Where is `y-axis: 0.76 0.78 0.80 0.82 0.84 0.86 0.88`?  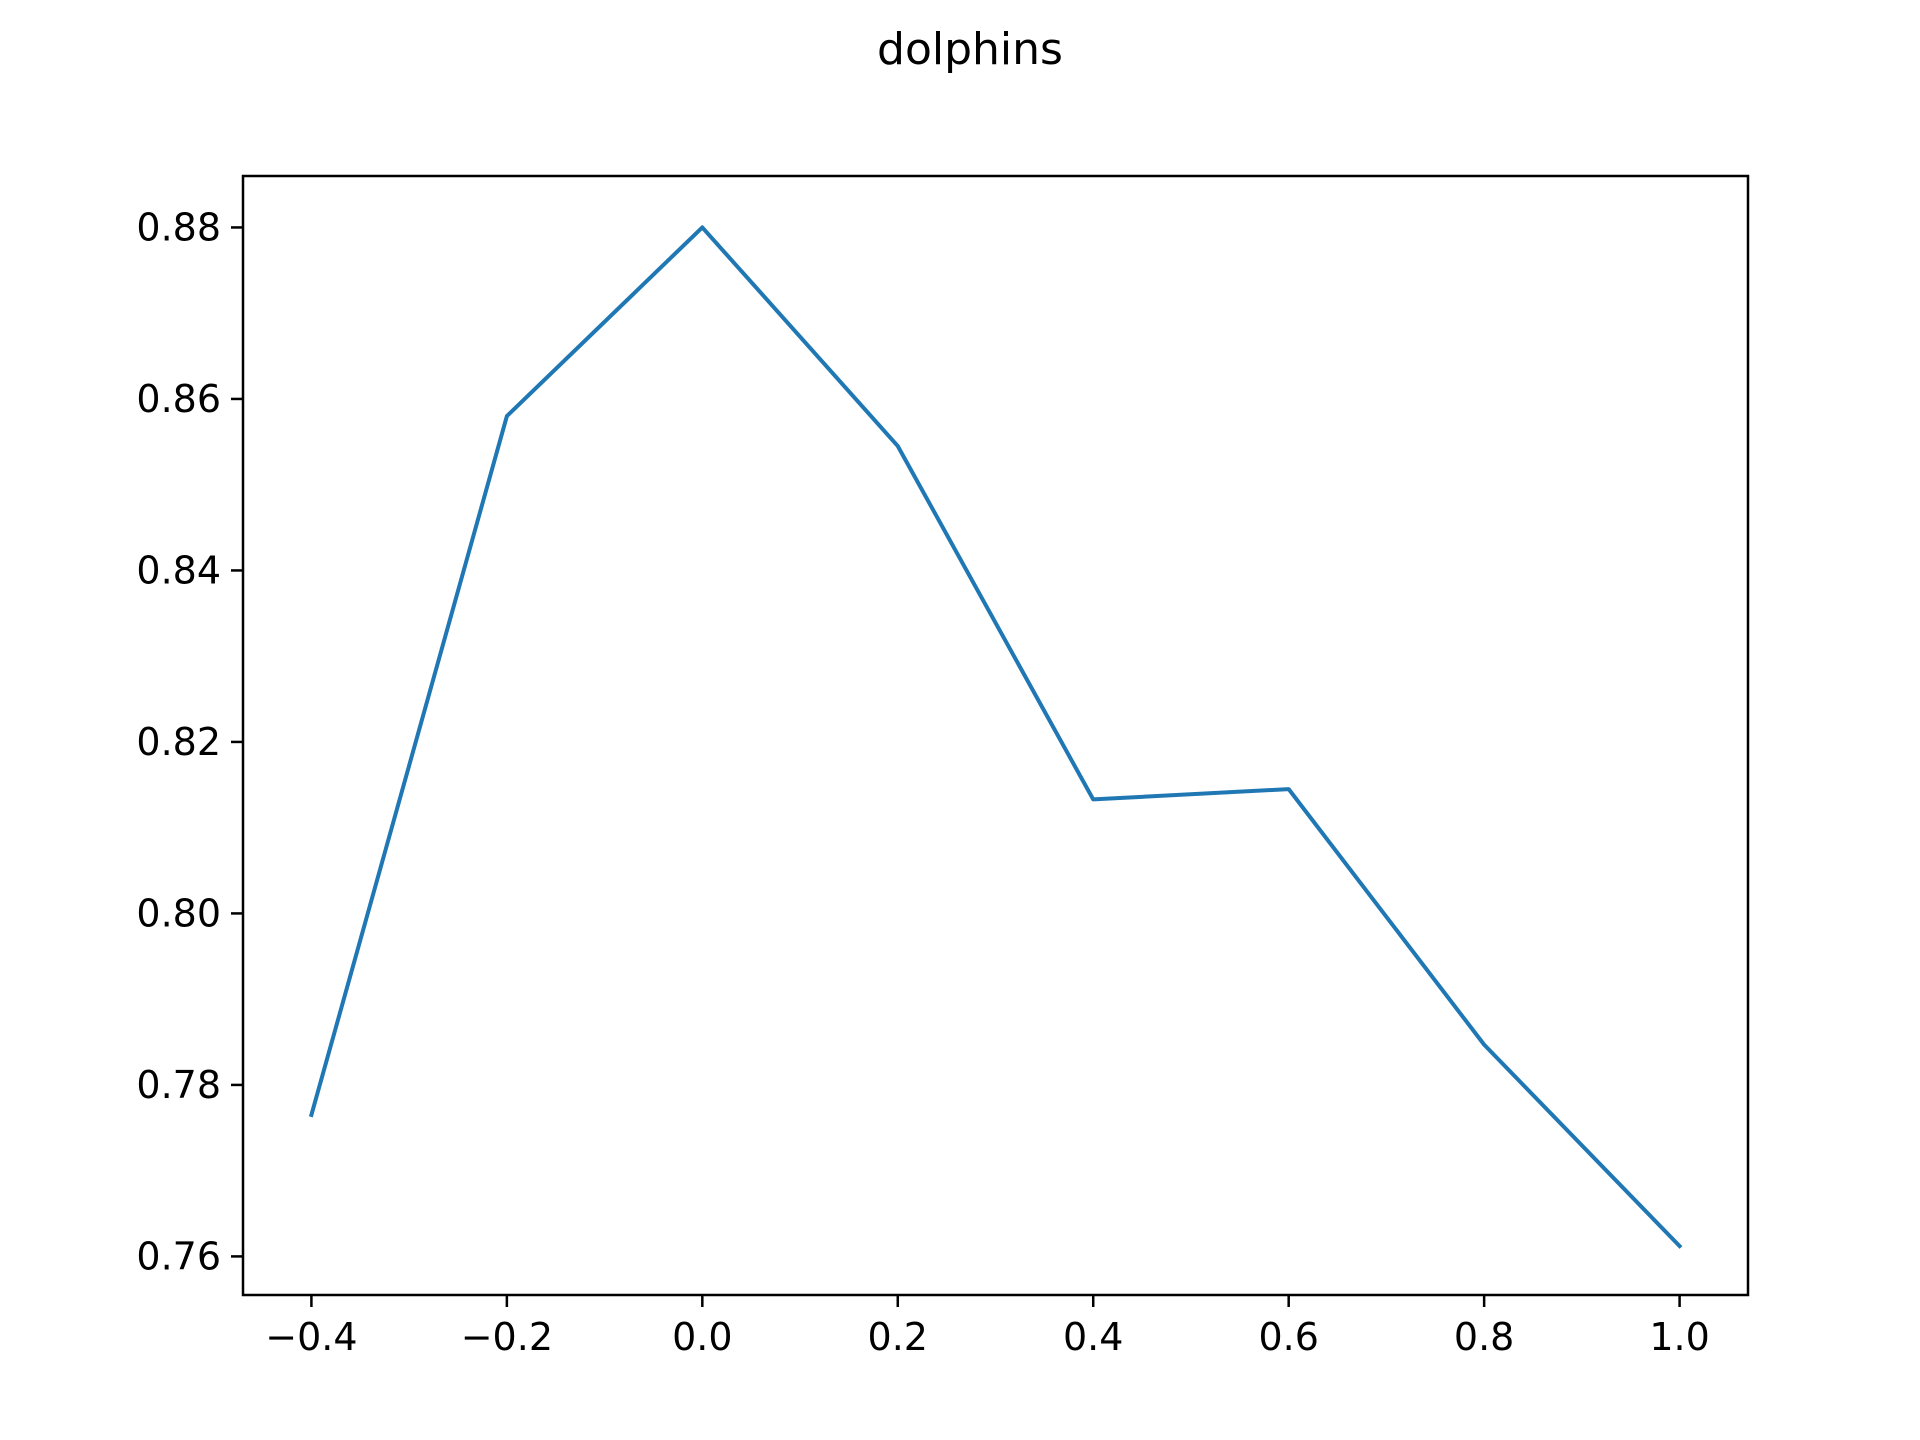
y-axis: 0.76 0.78 0.80 0.82 0.84 0.86 0.88 is located at coordinates (189, 741).